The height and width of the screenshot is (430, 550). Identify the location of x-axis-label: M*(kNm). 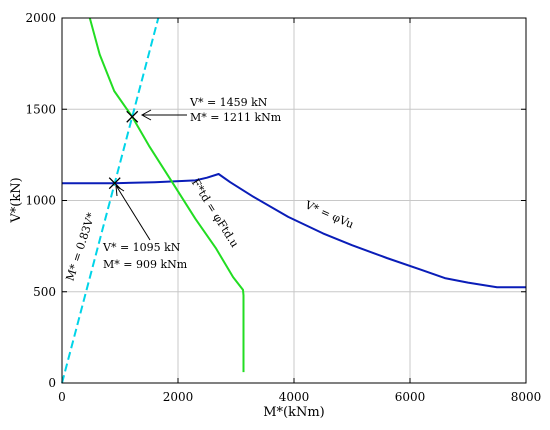
(294, 412).